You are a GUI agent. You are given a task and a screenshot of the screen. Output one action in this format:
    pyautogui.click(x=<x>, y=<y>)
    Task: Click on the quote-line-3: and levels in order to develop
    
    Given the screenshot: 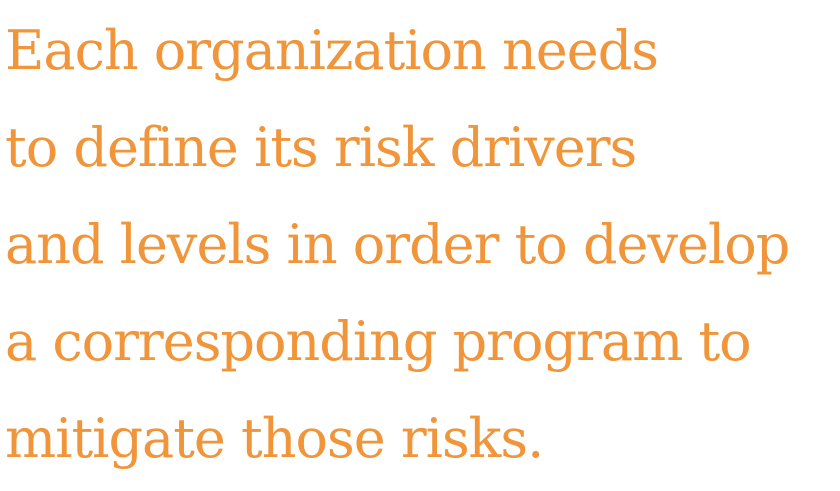 What is the action you would take?
    pyautogui.click(x=397, y=244)
    